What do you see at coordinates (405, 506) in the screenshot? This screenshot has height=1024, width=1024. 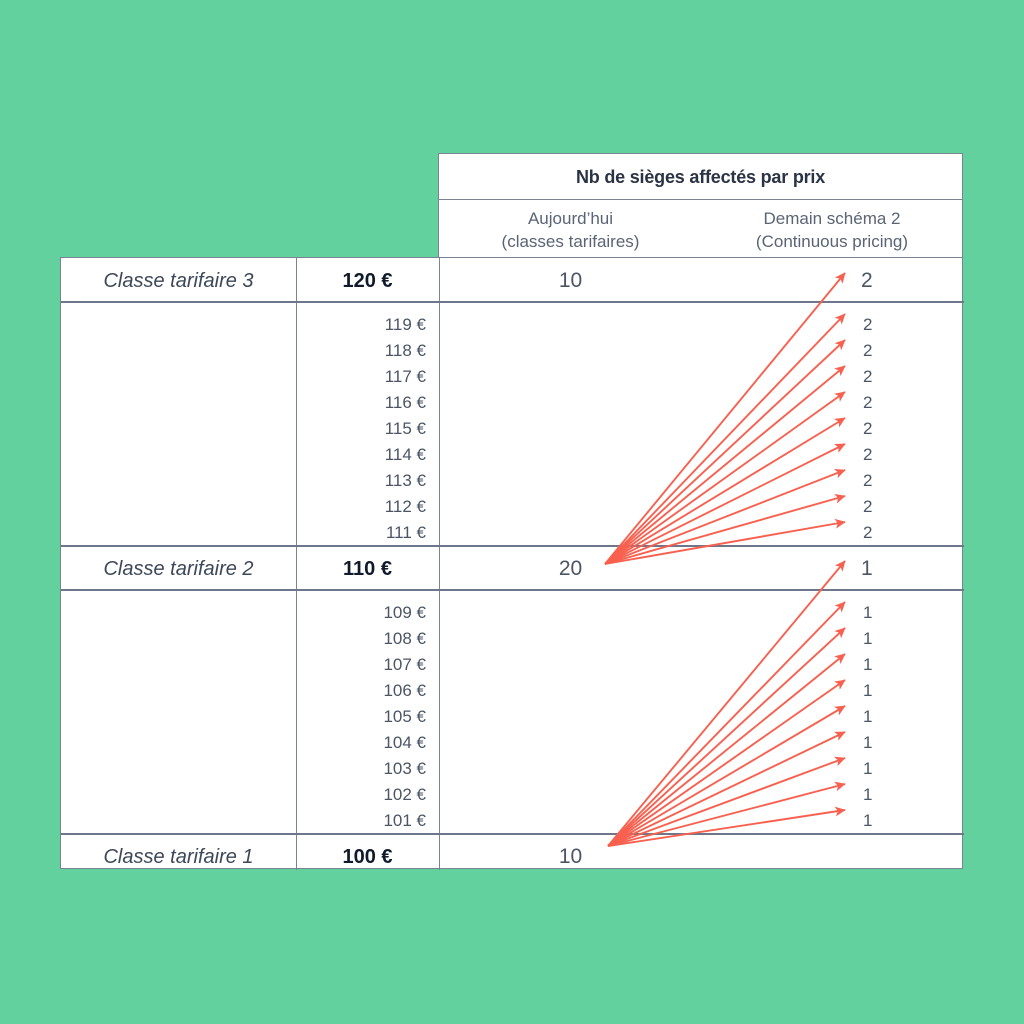 I see `ladder-price-upper: 112 €` at bounding box center [405, 506].